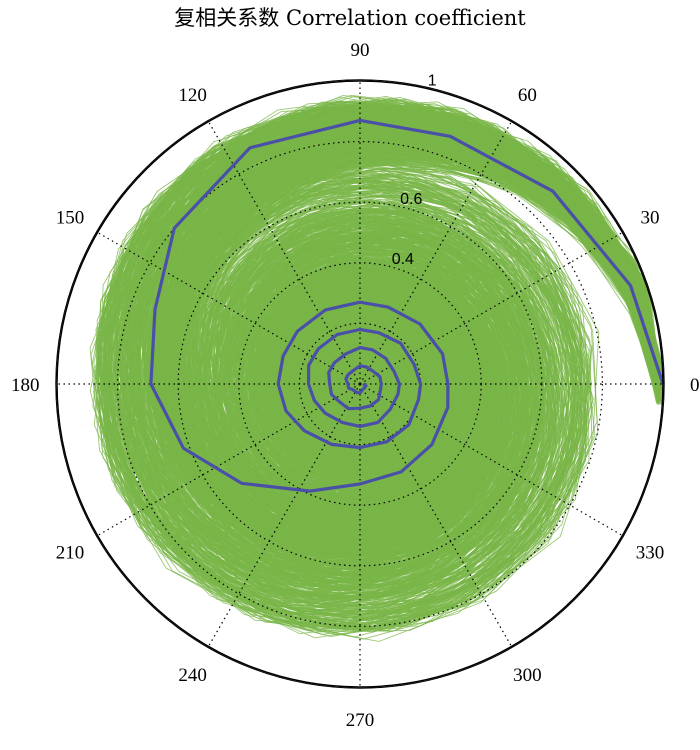 This screenshot has height=750, width=700. What do you see at coordinates (432, 81) in the screenshot?
I see `radial-tick-label: 1` at bounding box center [432, 81].